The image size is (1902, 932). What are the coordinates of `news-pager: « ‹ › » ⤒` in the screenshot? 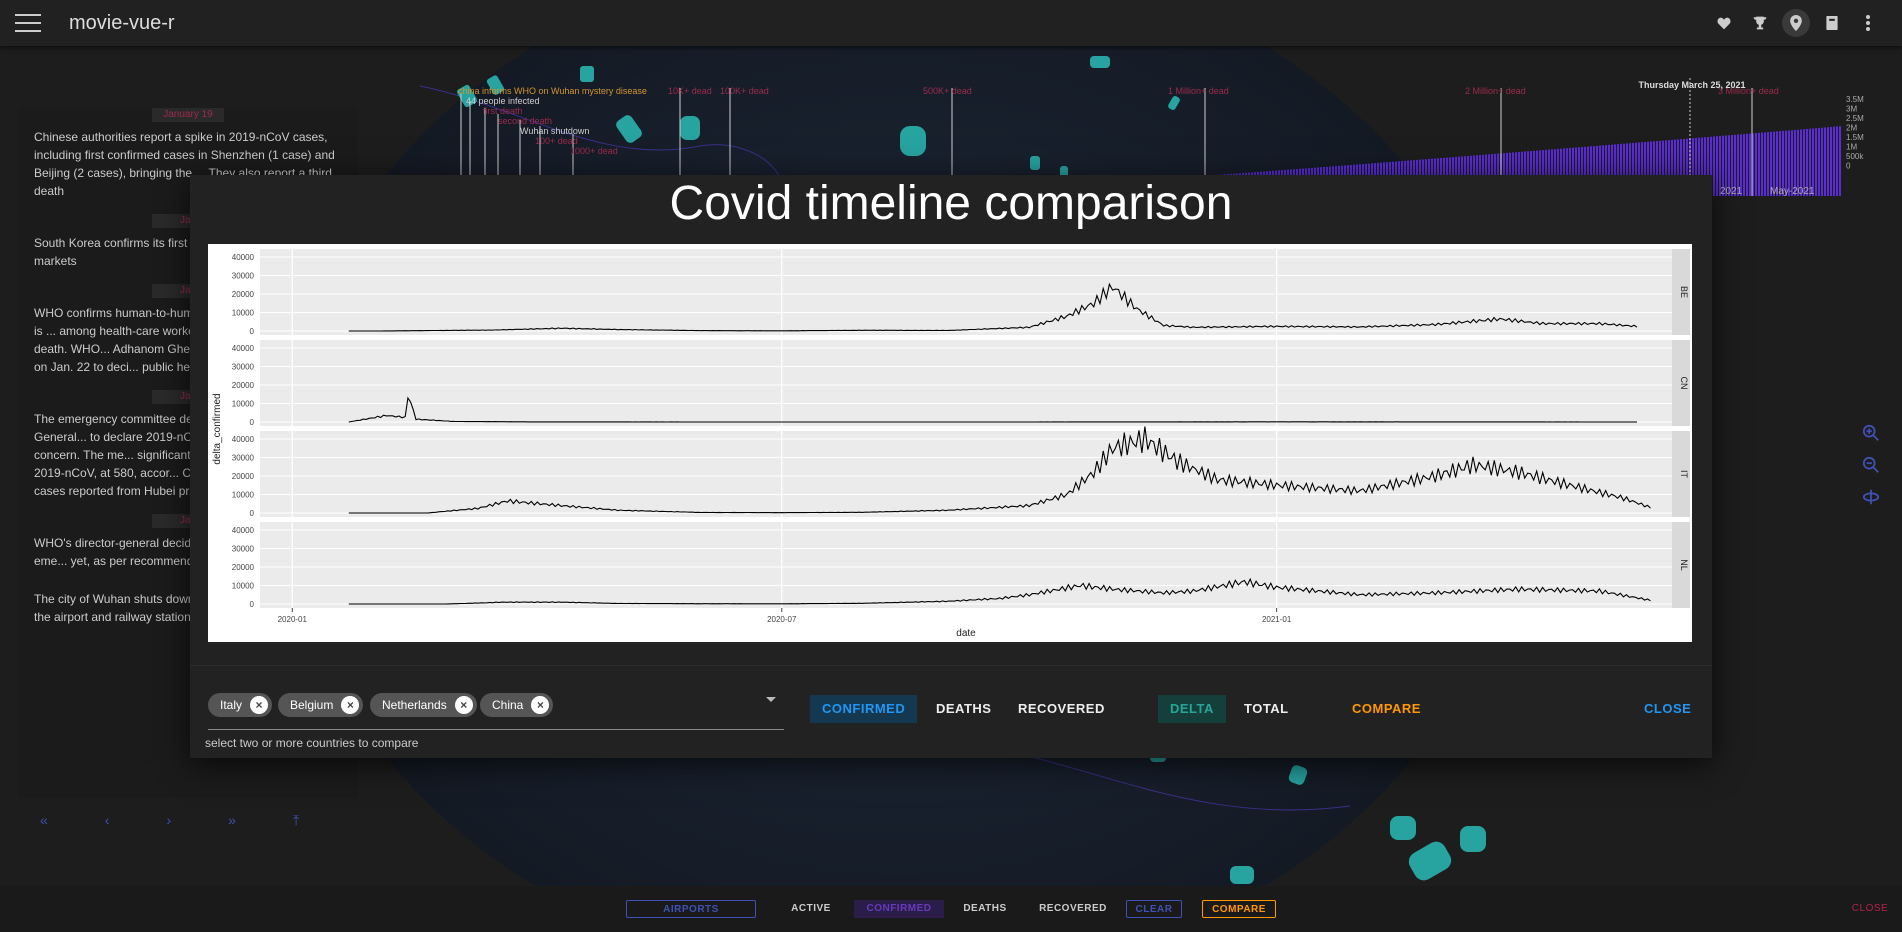 It's located at (169, 820).